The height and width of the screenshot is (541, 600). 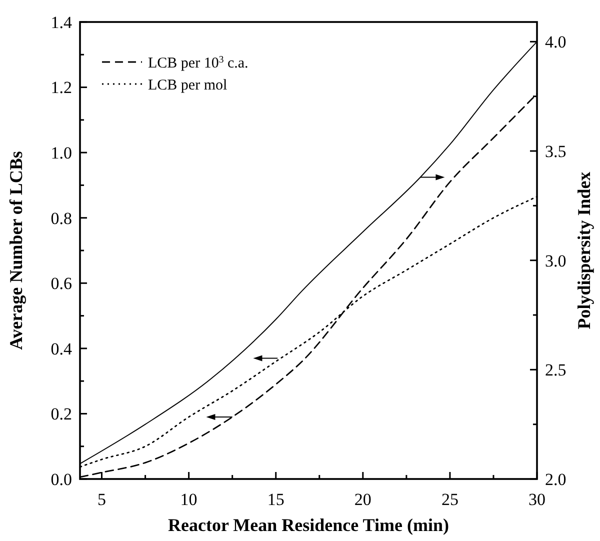 What do you see at coordinates (61, 479) in the screenshot?
I see `y-tick-label: 0.0` at bounding box center [61, 479].